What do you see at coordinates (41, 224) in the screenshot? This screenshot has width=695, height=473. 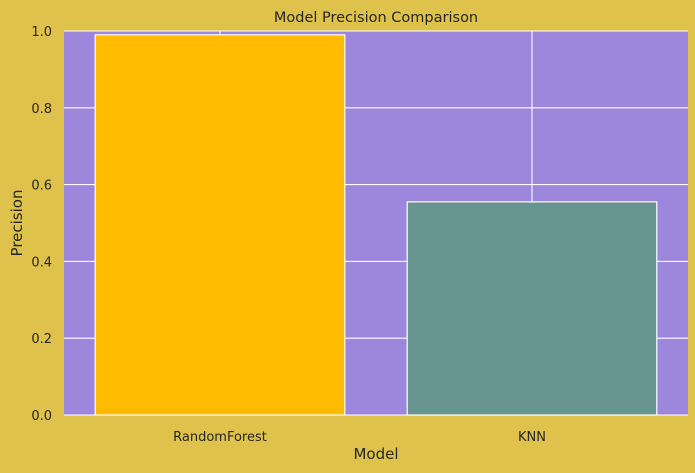 I see `y-axis-ticks: 0.0 0.2 0.4 0.6 0.8 1.0` at bounding box center [41, 224].